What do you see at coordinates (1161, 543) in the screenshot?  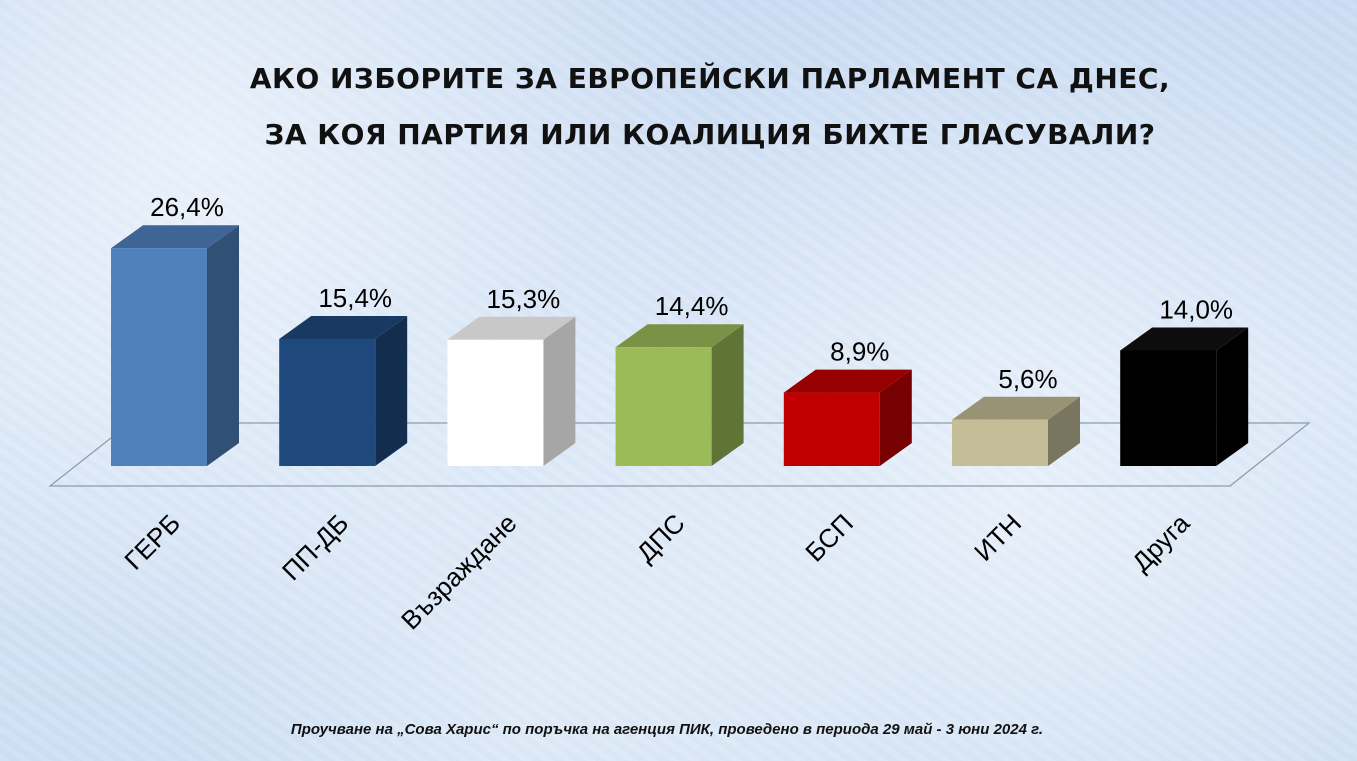 I see `category-label: Друга` at bounding box center [1161, 543].